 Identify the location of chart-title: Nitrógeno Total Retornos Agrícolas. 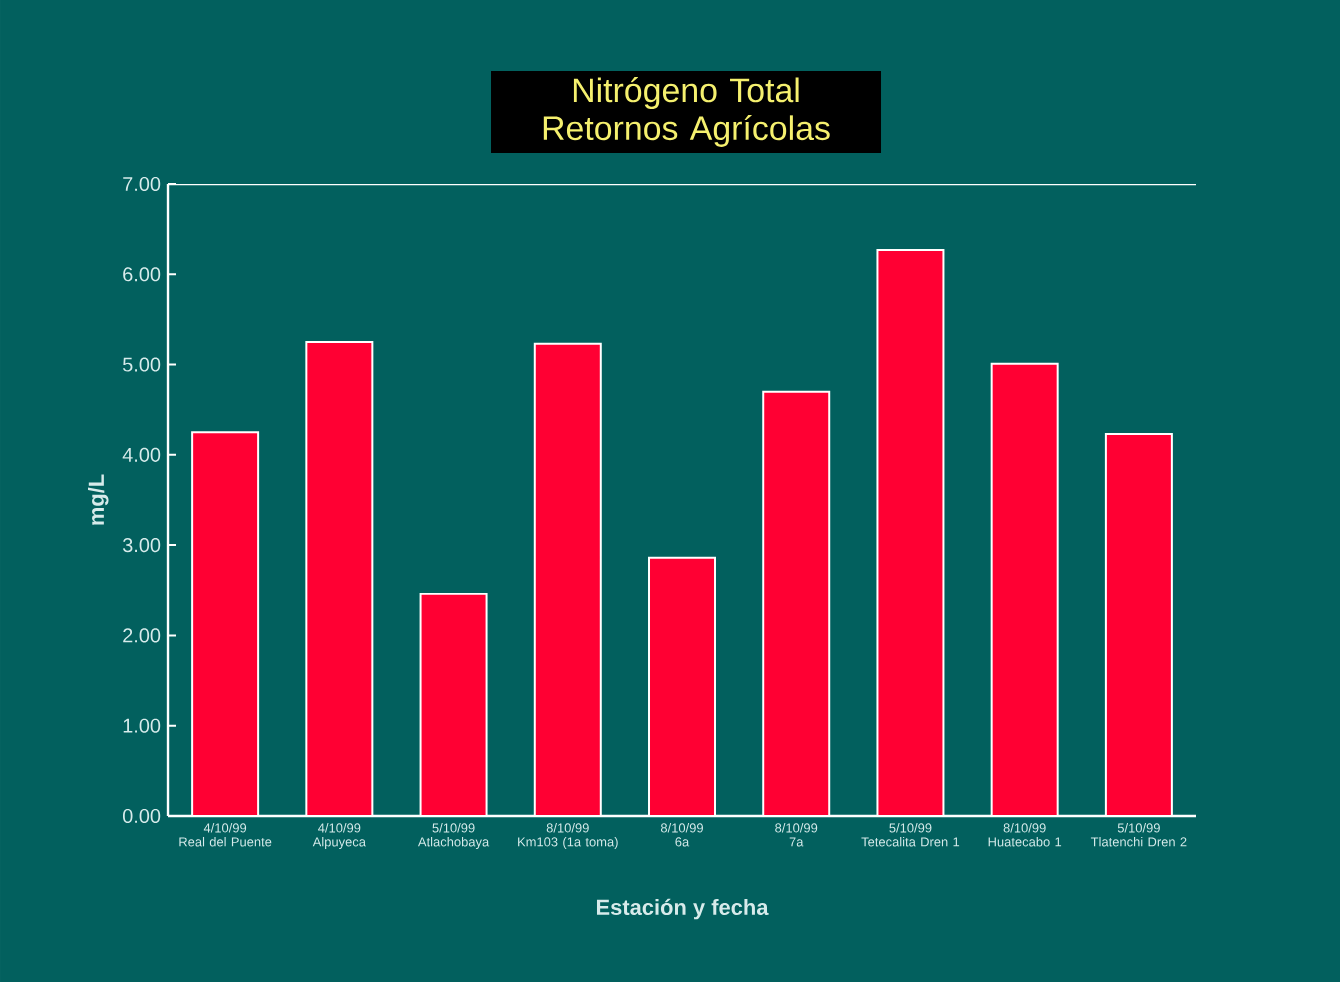
(686, 112).